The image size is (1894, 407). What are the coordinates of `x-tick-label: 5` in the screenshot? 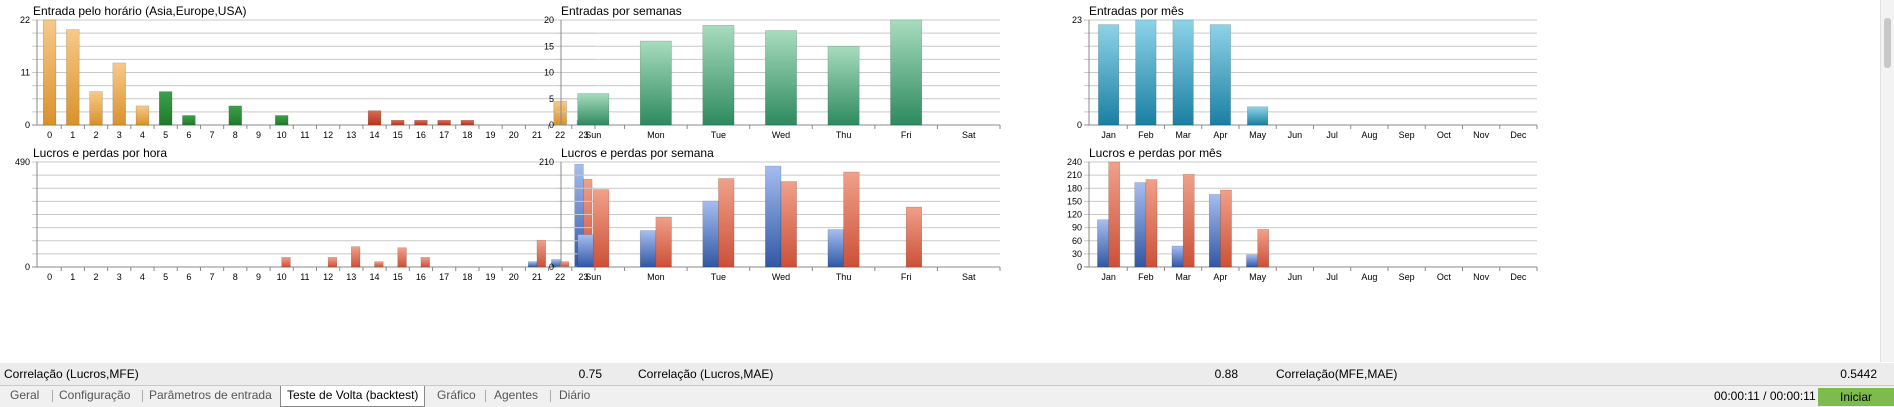 It's located at (165, 277).